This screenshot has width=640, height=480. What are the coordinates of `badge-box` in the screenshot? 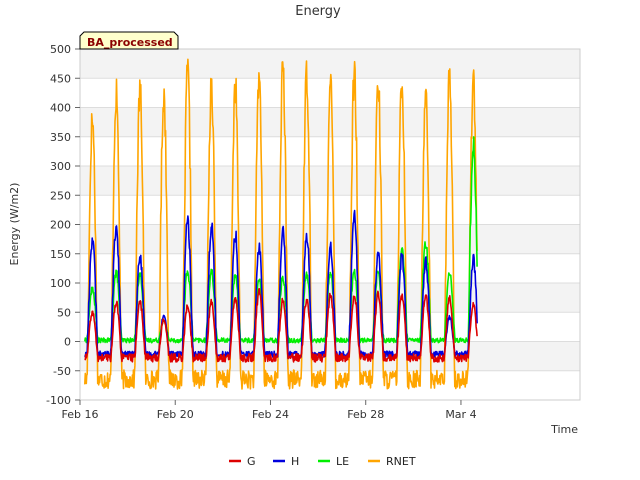 It's located at (129, 40).